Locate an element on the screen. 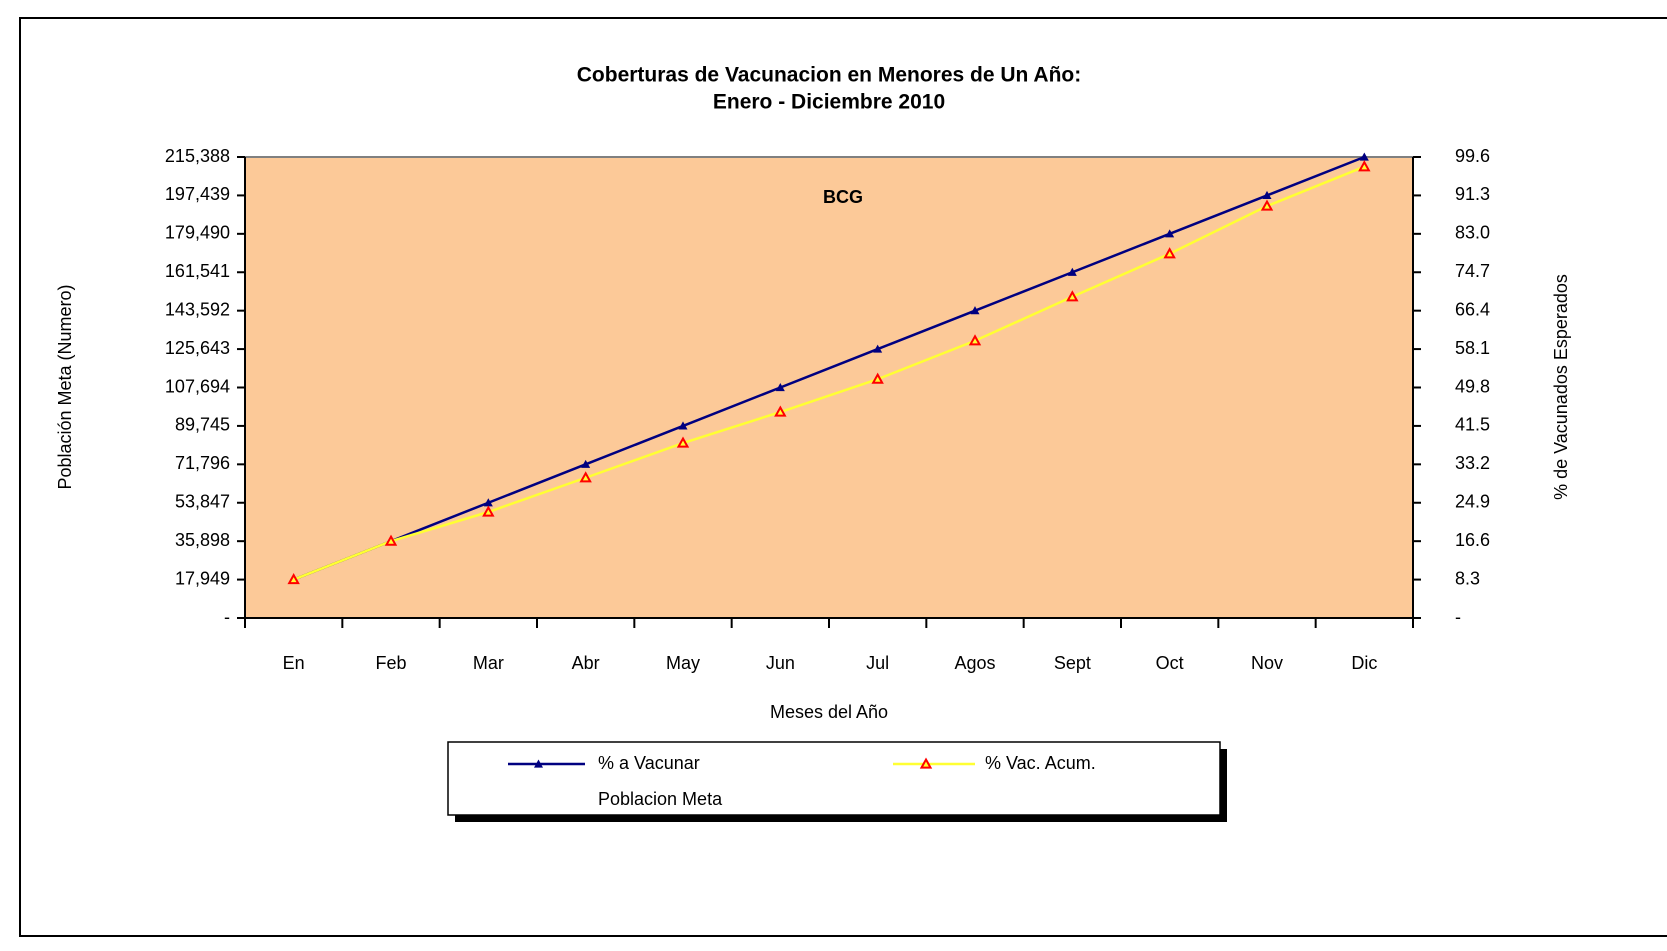 Image resolution: width=1667 pixels, height=951 pixels. x-tick-label: Feb is located at coordinates (390, 663).